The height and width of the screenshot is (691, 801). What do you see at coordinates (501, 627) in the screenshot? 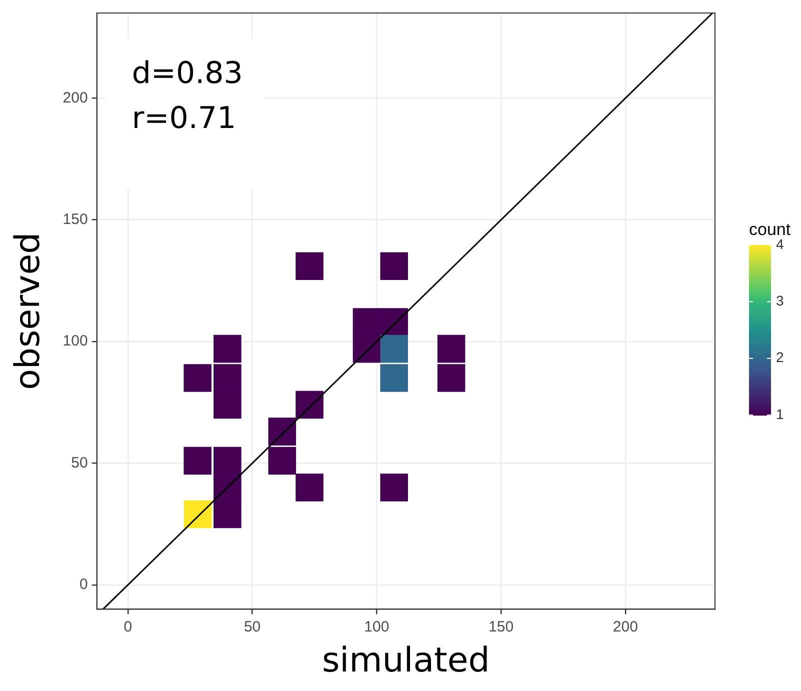
I see `x-tick-label: 150` at bounding box center [501, 627].